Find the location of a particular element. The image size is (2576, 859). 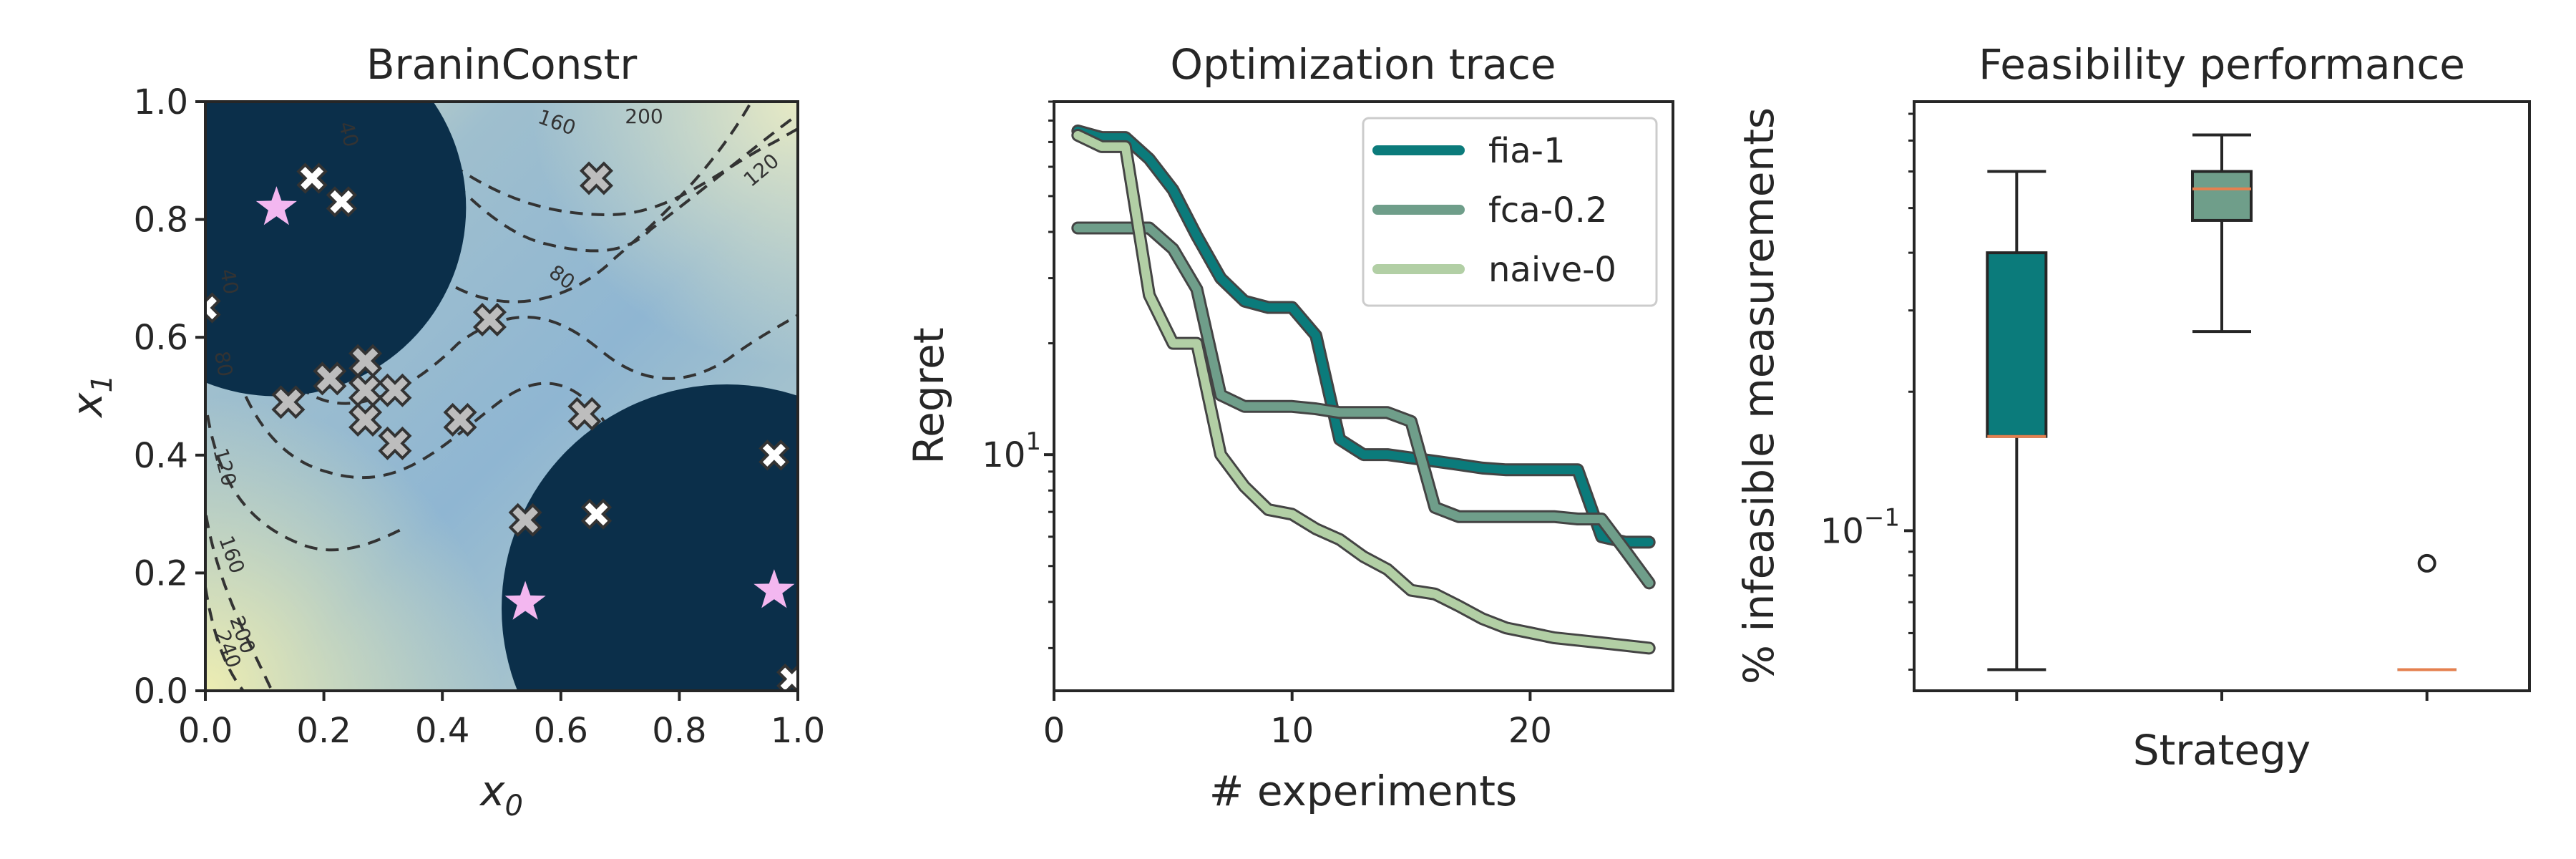

legend-label-naive: naive-0 is located at coordinates (1552, 270).